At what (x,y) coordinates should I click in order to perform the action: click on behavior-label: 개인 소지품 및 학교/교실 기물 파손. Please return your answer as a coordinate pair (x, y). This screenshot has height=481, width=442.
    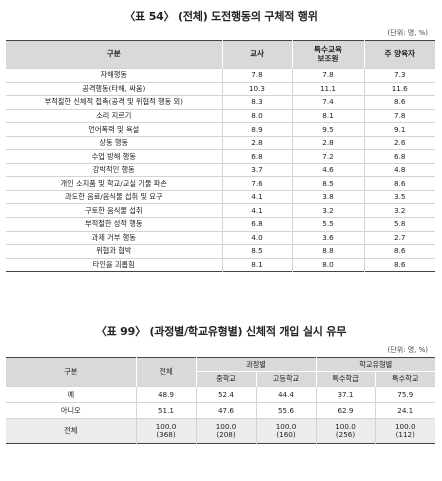
    Looking at the image, I should click on (114, 183).